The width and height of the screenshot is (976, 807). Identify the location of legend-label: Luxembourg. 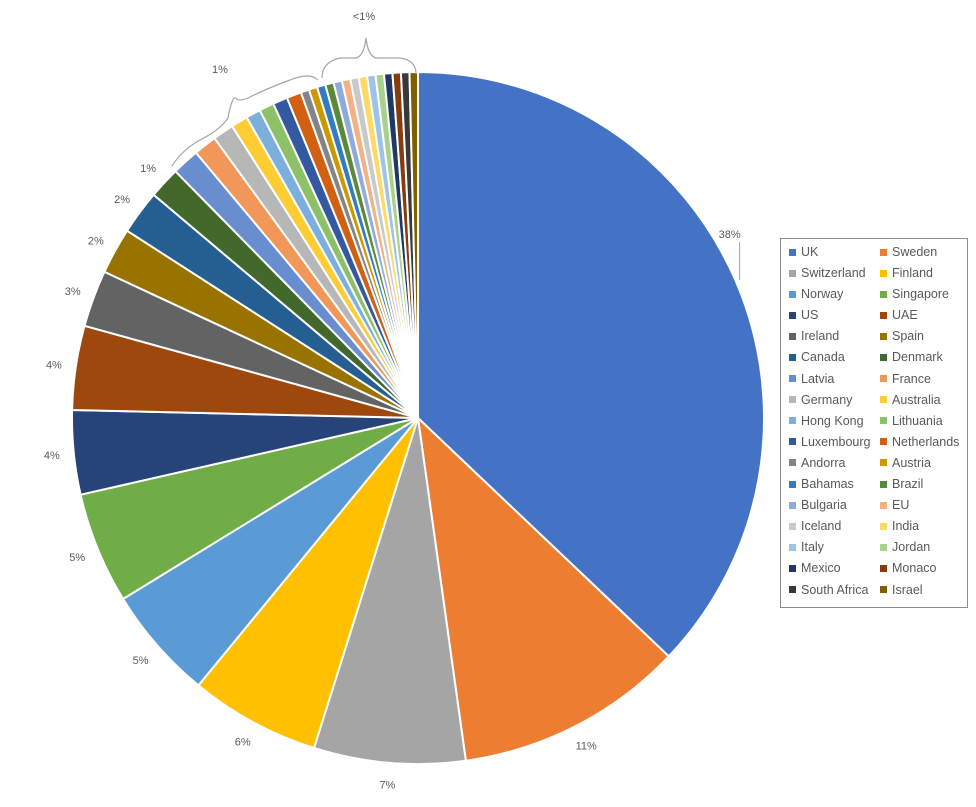
(836, 441).